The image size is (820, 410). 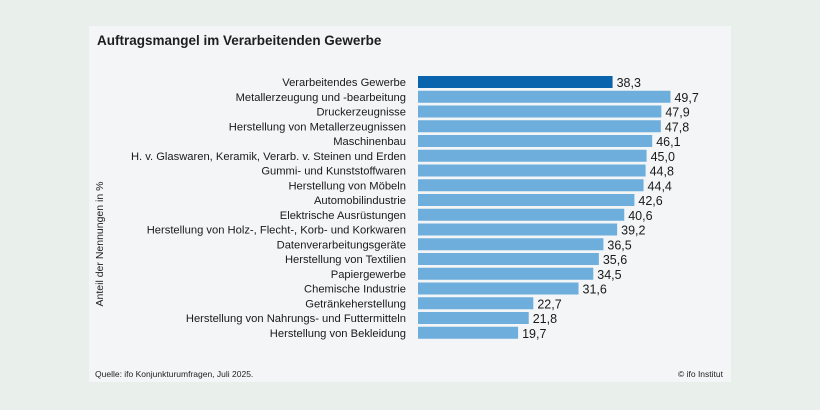 I want to click on category-label-6: Gummi- und Kunststoffwaren, so click(x=333, y=172).